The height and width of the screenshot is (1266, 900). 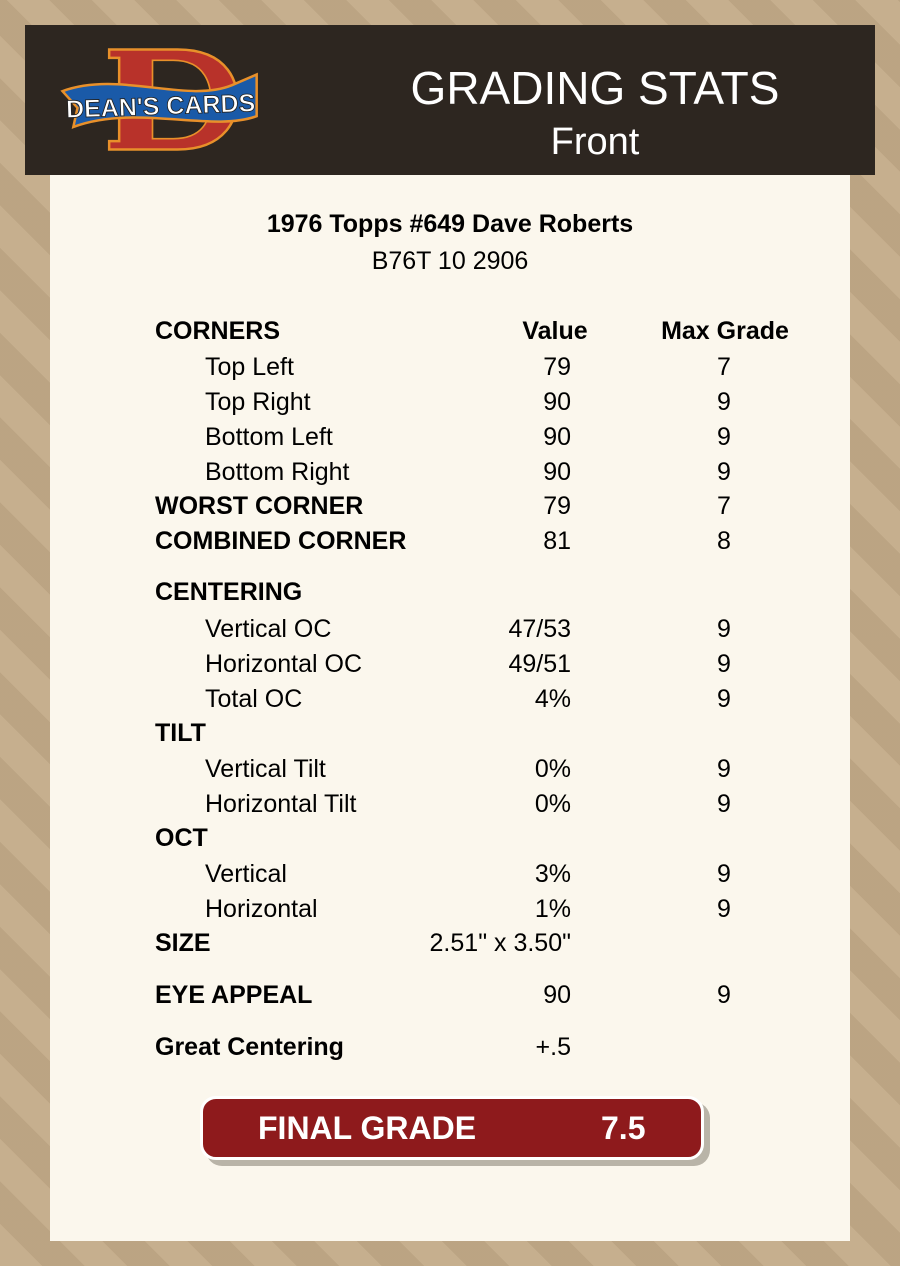 I want to click on stat-row: Top Left 79 7, so click(x=450, y=367).